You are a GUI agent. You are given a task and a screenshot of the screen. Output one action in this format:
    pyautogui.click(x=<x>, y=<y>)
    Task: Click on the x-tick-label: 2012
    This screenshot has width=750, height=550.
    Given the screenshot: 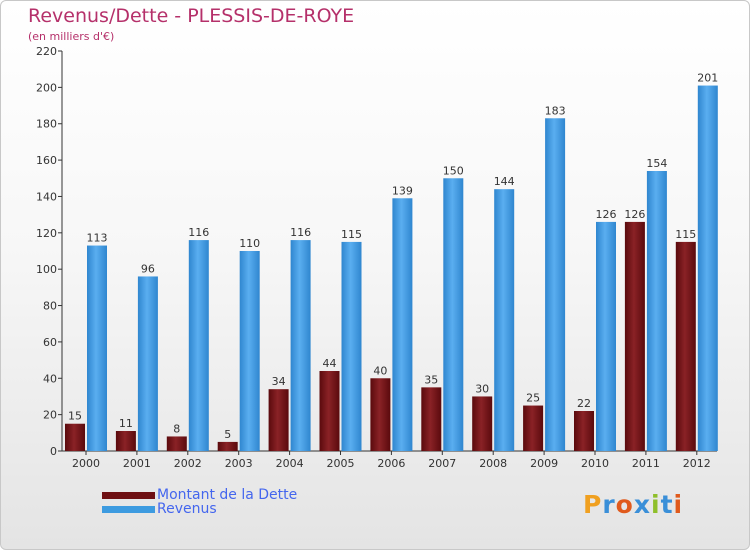 What is the action you would take?
    pyautogui.click(x=697, y=463)
    